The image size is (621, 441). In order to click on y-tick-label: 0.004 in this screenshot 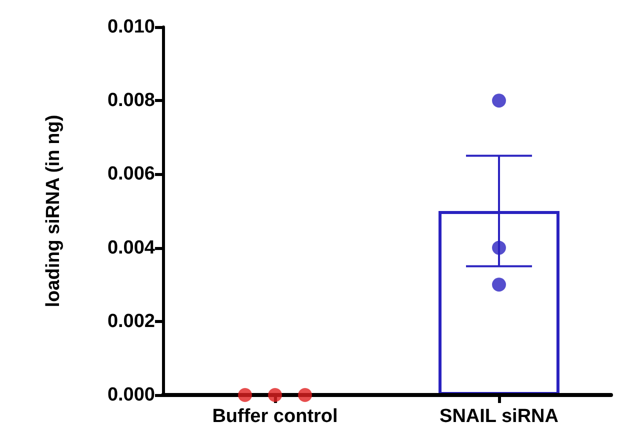, I will do `click(131, 247)`.